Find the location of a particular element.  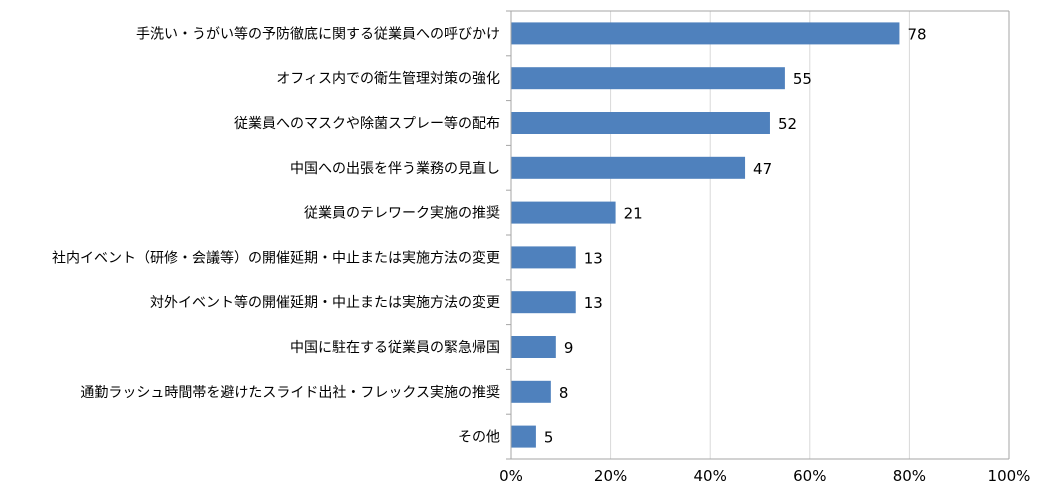

value-label: 78 is located at coordinates (916, 34).